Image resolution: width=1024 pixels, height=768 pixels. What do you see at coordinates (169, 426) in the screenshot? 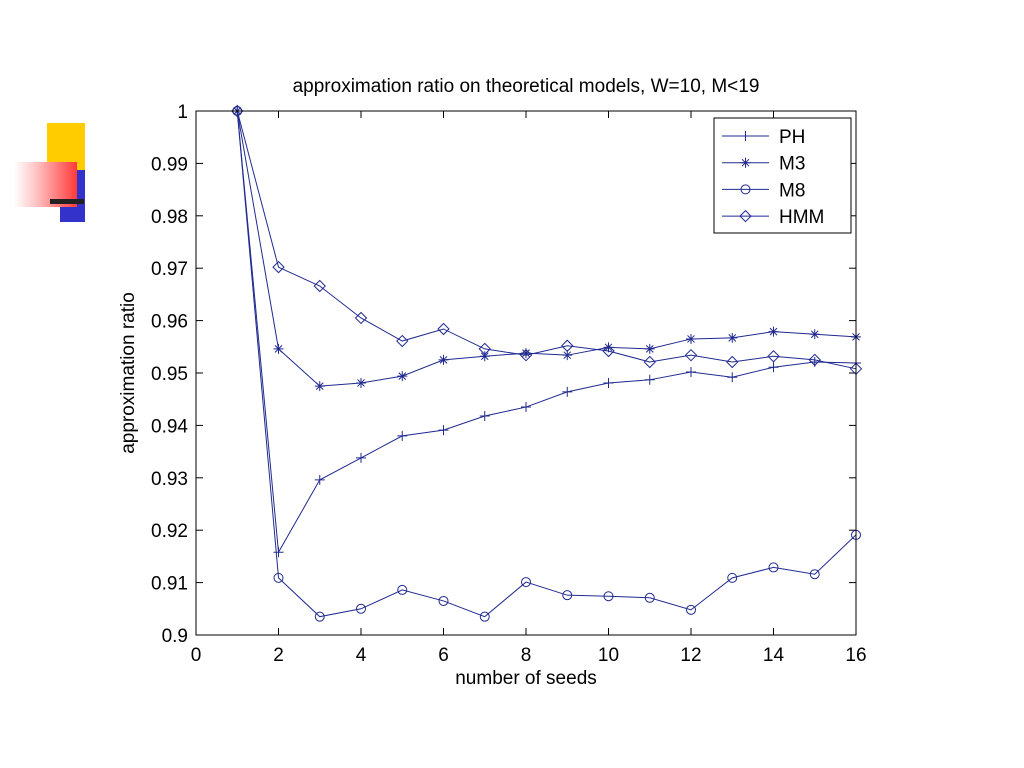
I see `y-tick-label: 0.94` at bounding box center [169, 426].